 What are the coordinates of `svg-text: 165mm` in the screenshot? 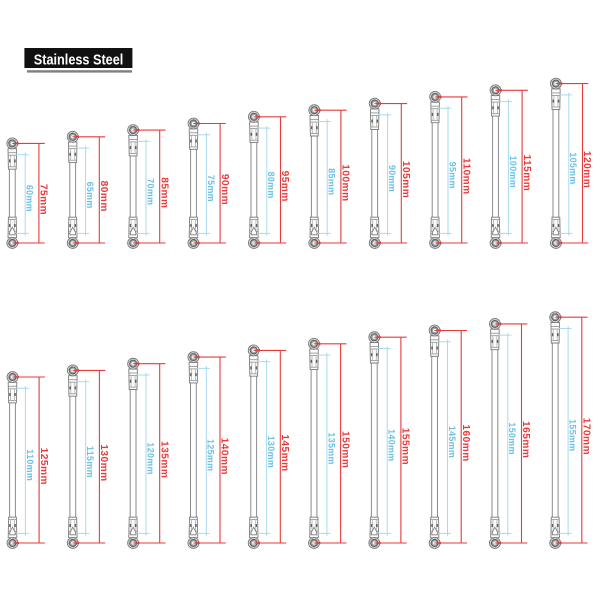 It's located at (525, 439).